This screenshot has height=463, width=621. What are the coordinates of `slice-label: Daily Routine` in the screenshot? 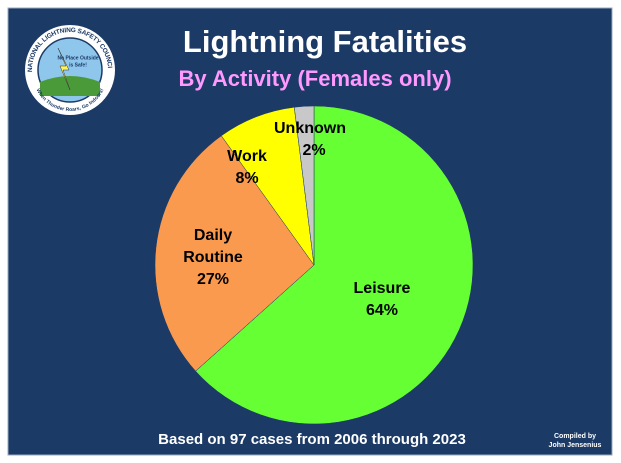 It's located at (213, 246).